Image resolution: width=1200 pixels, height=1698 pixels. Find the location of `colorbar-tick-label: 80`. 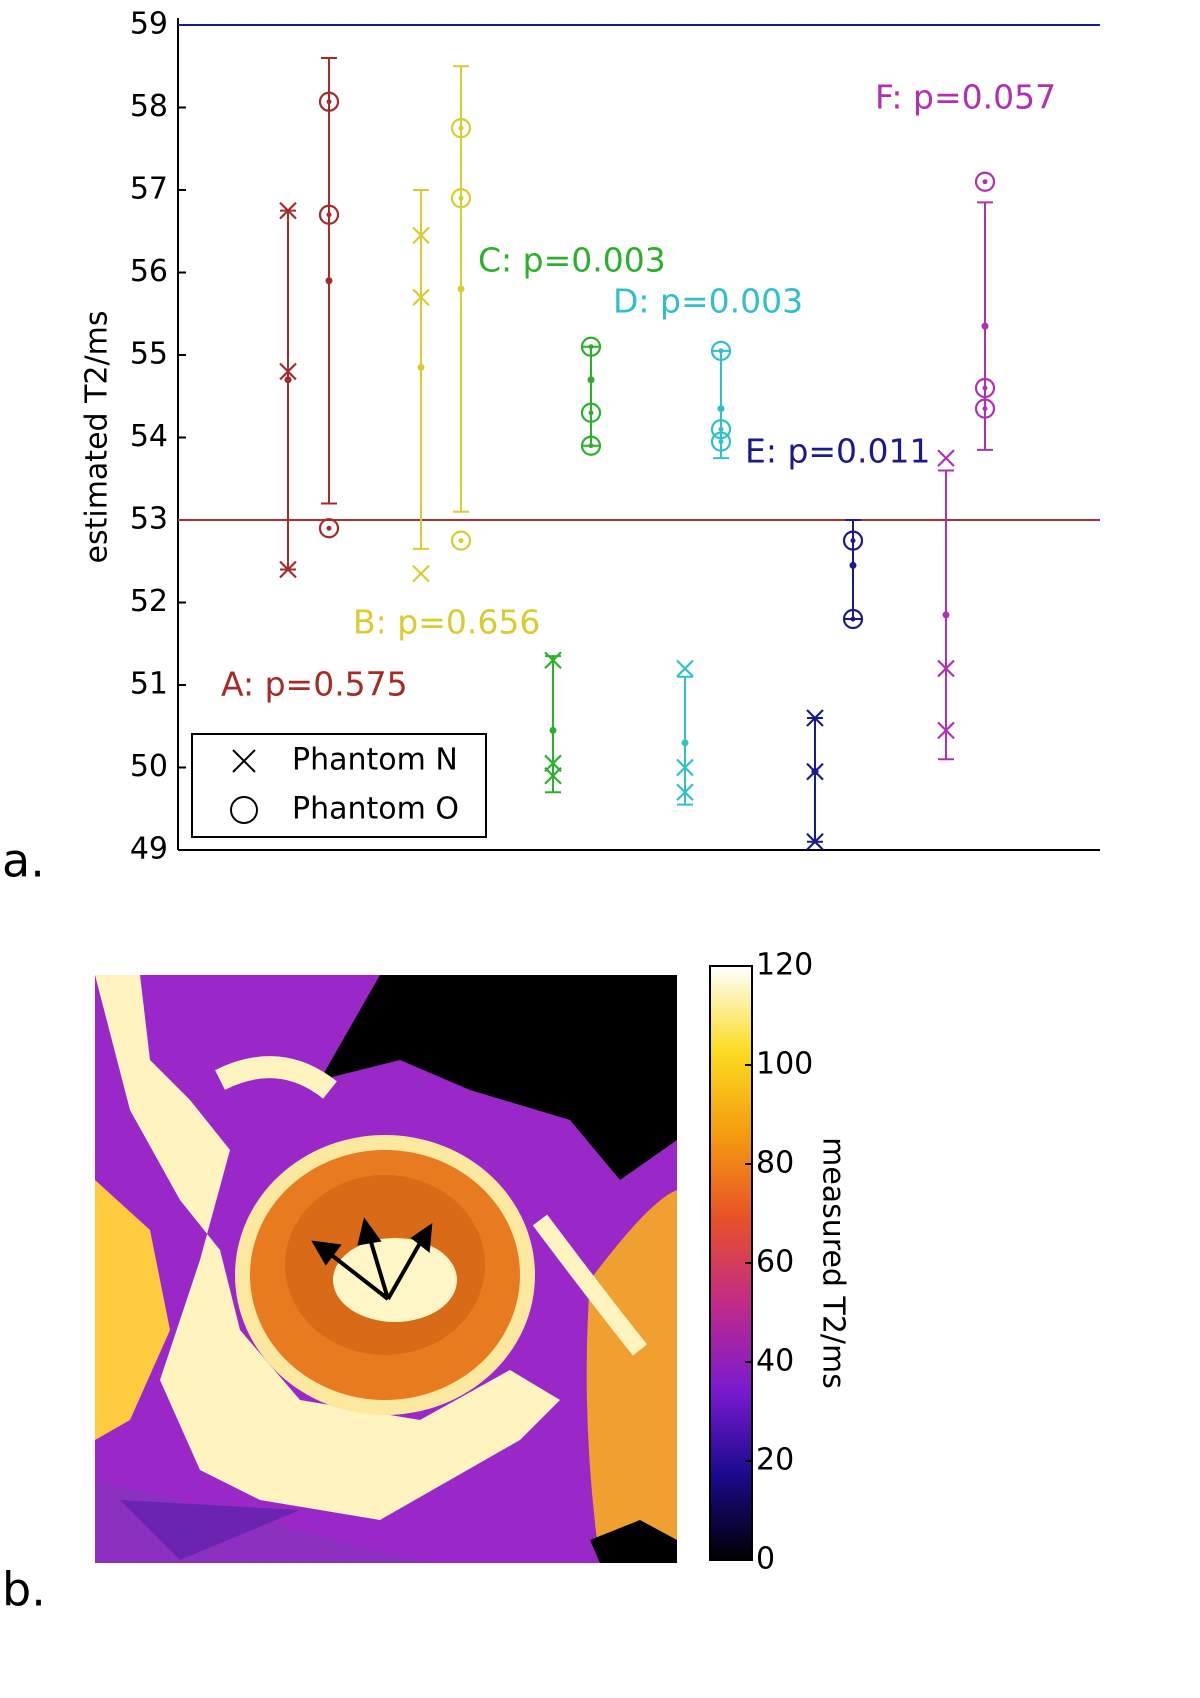

colorbar-tick-label: 80 is located at coordinates (775, 1163).